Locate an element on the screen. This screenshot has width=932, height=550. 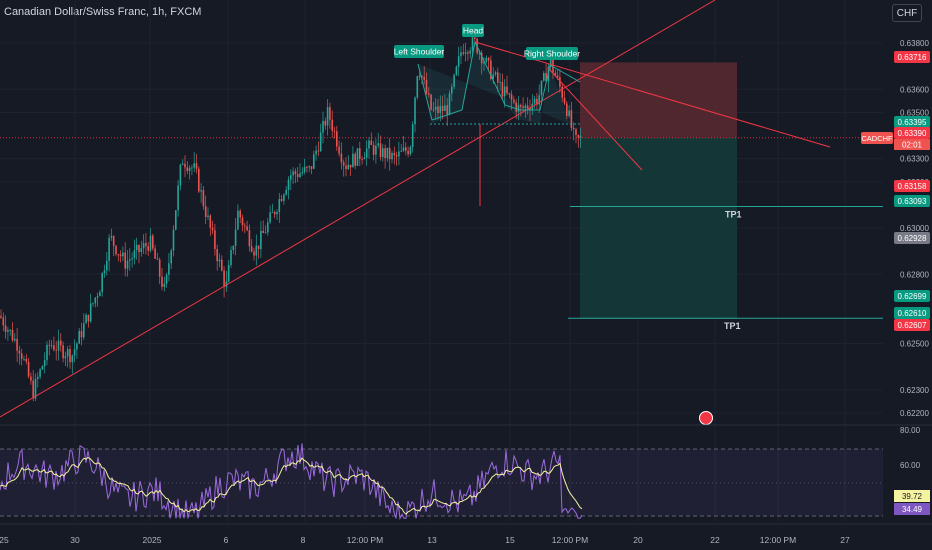
head-label-bg is located at coordinates (473, 30).